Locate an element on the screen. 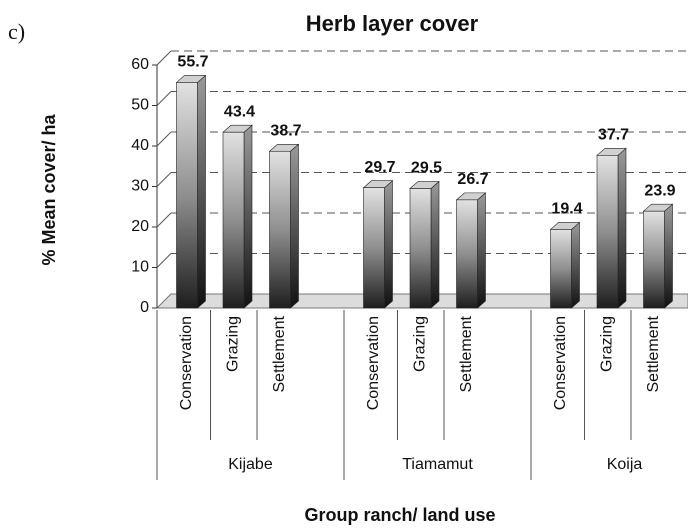 The width and height of the screenshot is (688, 530). data-label: 55.7 is located at coordinates (192, 62).